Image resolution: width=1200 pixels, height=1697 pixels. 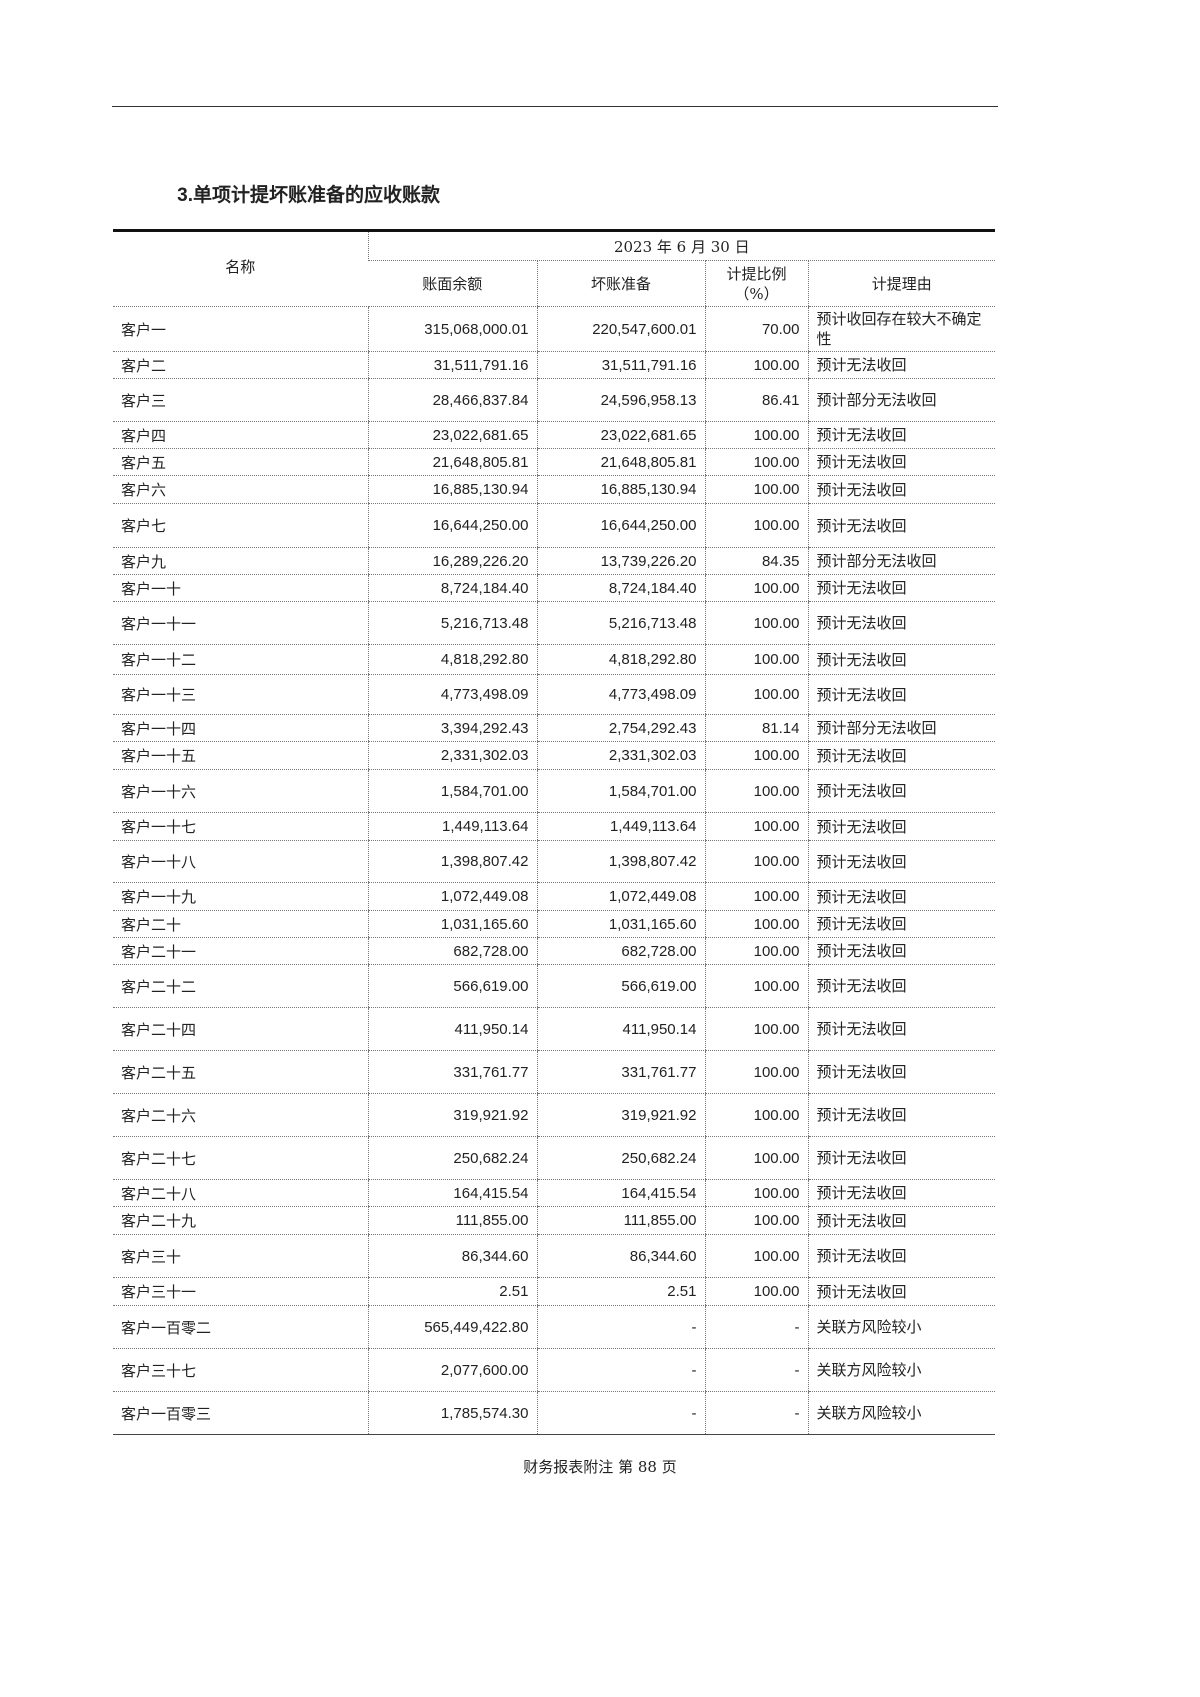 I want to click on bad-debt-provision: 2,331,302.03, so click(x=620, y=755).